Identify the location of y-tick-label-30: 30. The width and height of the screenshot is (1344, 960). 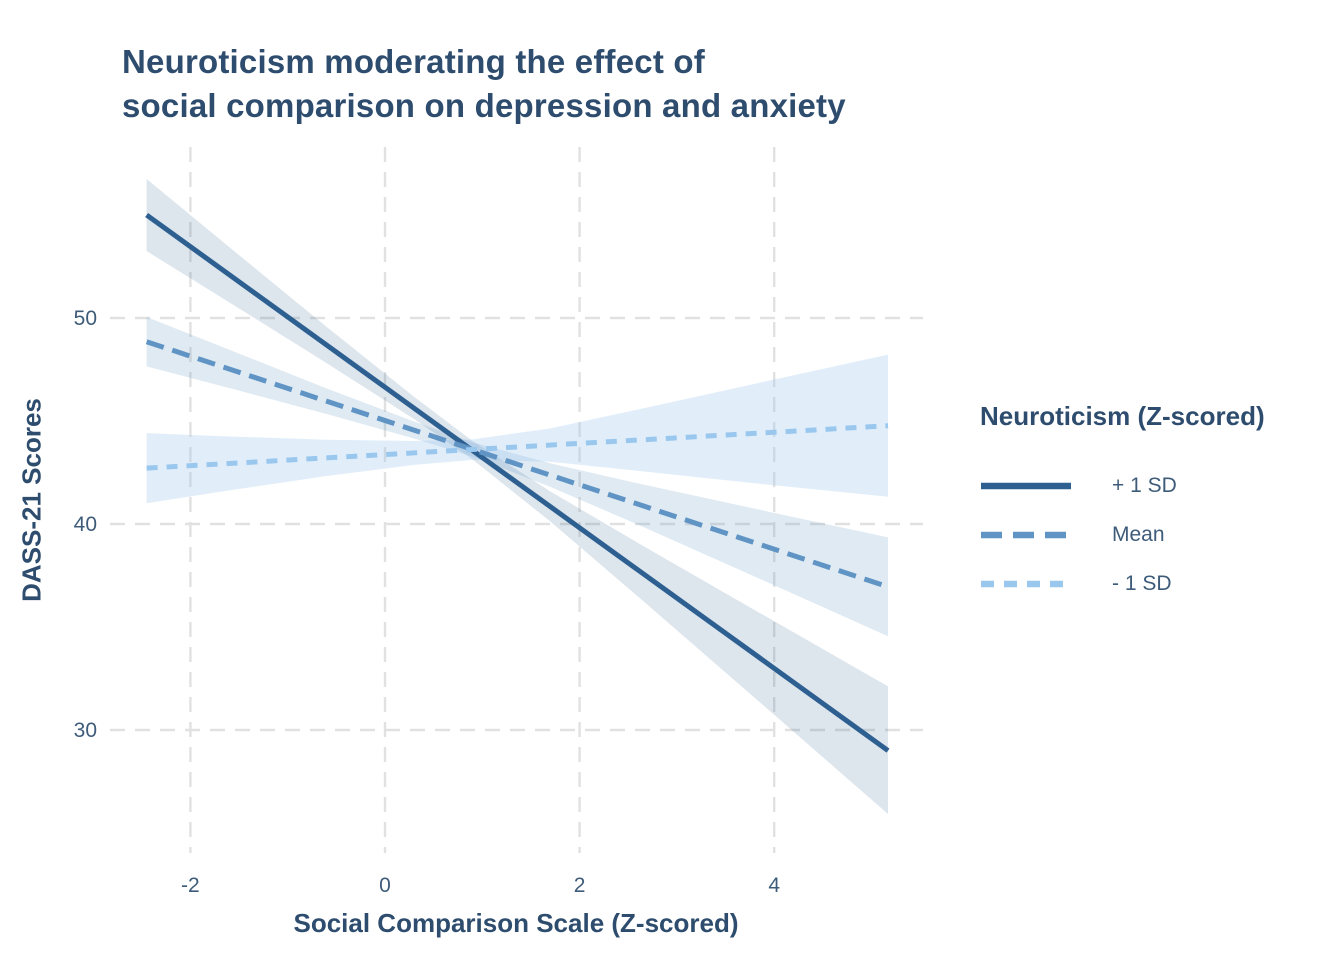
(85, 730).